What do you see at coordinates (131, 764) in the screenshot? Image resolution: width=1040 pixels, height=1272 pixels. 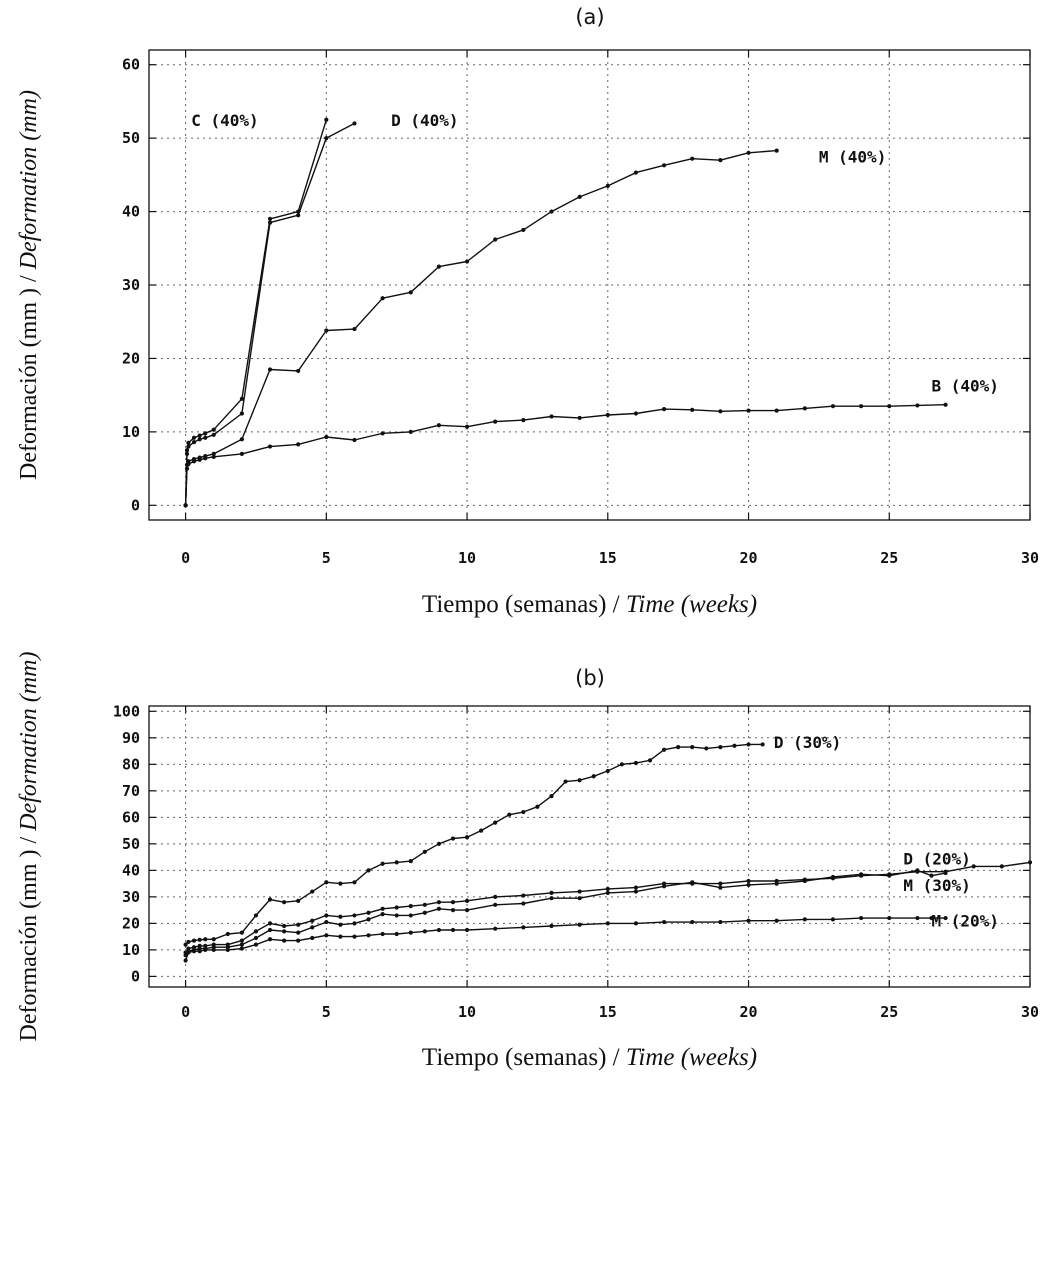 I see `y-tick-label: 80` at bounding box center [131, 764].